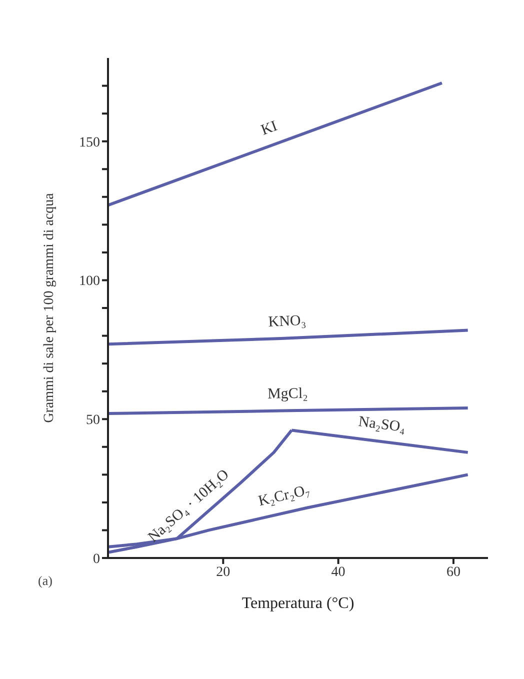  What do you see at coordinates (223, 572) in the screenshot?
I see `x-tick-label: 20` at bounding box center [223, 572].